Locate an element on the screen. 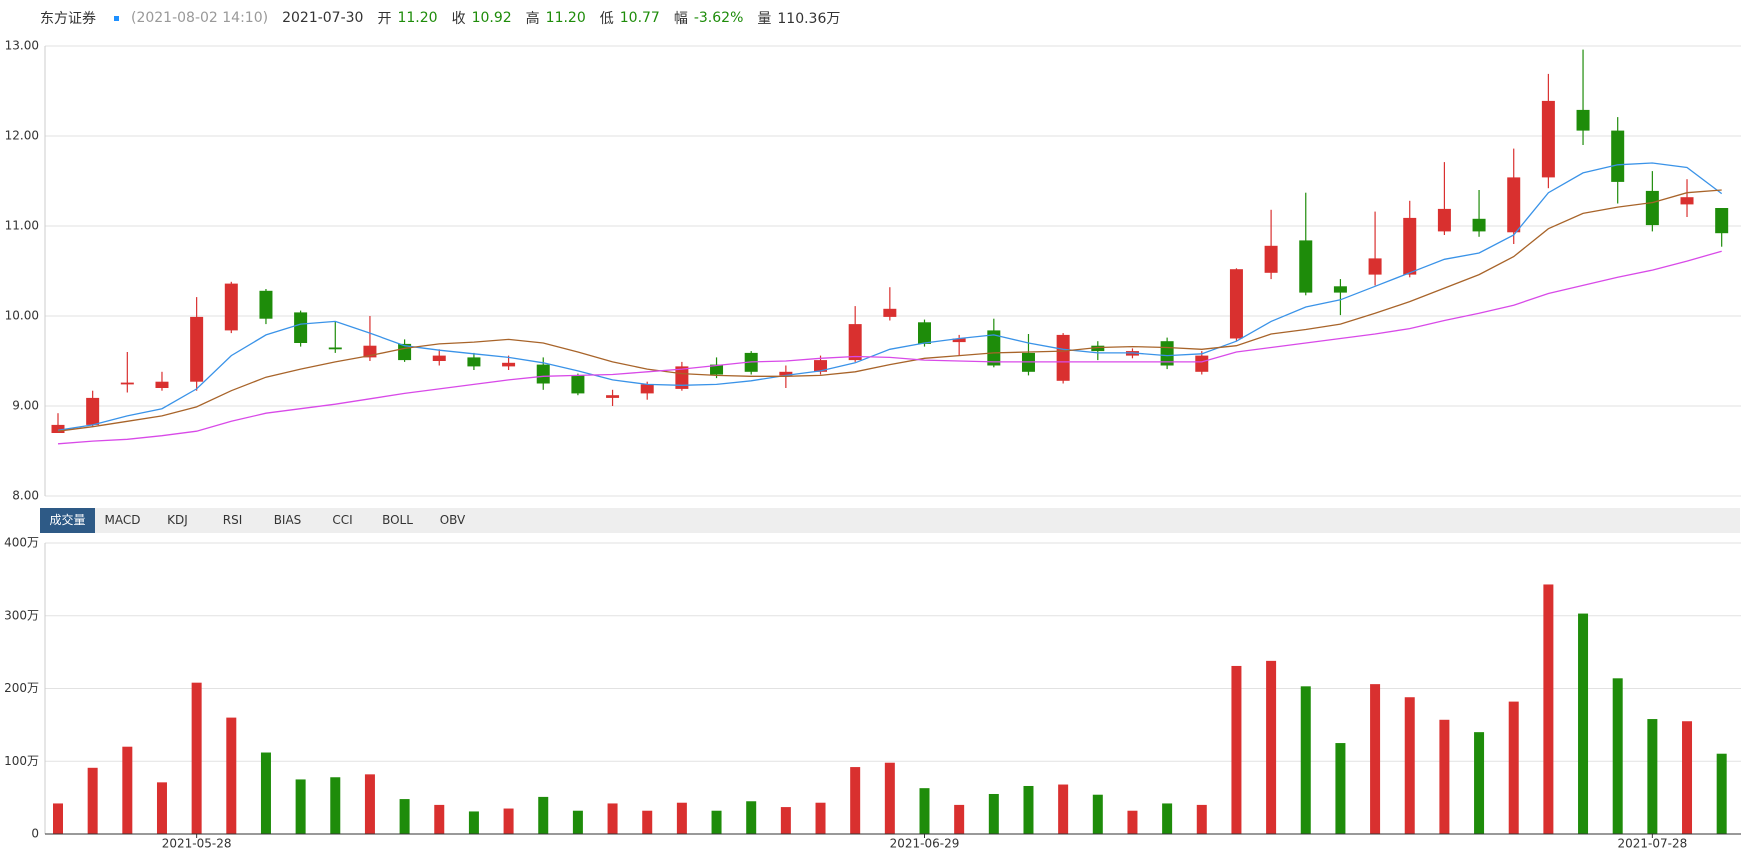 The width and height of the screenshot is (1744, 850). value: 10.77 is located at coordinates (639, 18).